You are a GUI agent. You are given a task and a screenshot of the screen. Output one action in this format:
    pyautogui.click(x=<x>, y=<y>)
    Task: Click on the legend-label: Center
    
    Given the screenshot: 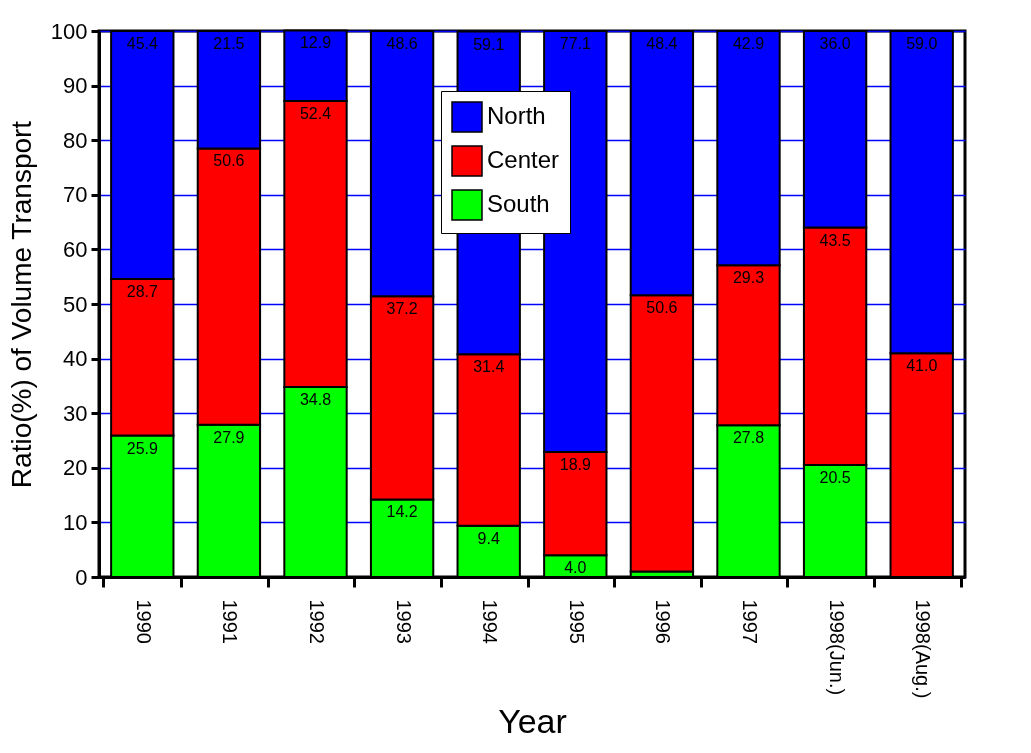 What is the action you would take?
    pyautogui.click(x=523, y=159)
    